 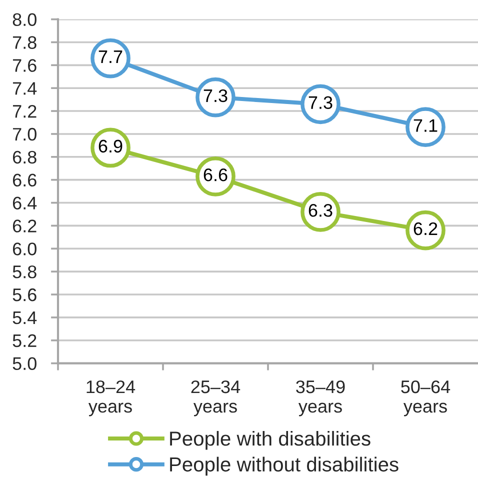 I want to click on y-tick-label: 5.6, so click(x=24, y=295).